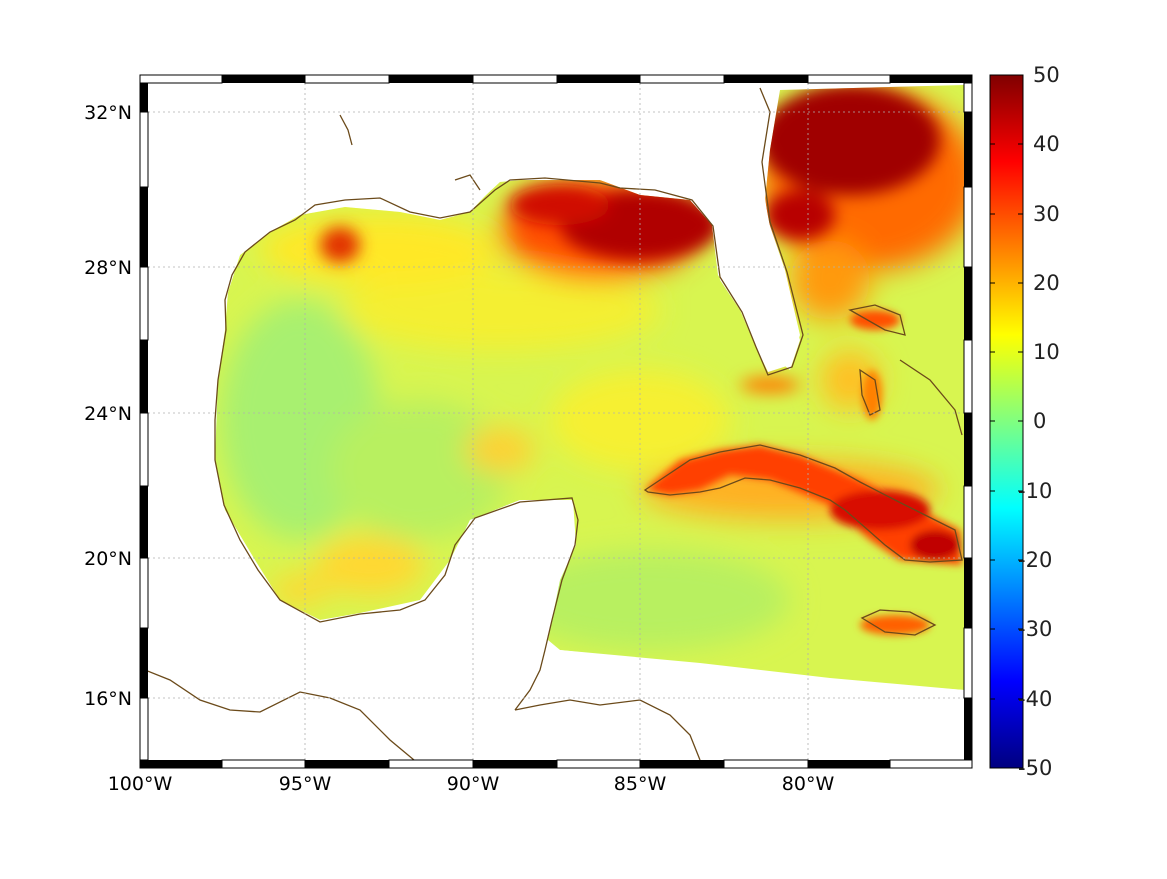 The height and width of the screenshot is (879, 1167). What do you see at coordinates (1035, 768) in the screenshot?
I see `colorbar-tick-label: -50` at bounding box center [1035, 768].